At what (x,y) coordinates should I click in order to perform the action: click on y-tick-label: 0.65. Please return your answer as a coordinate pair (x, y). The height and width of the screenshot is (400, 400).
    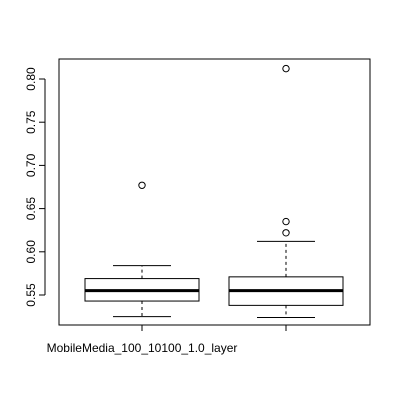
    Looking at the image, I should click on (31, 209).